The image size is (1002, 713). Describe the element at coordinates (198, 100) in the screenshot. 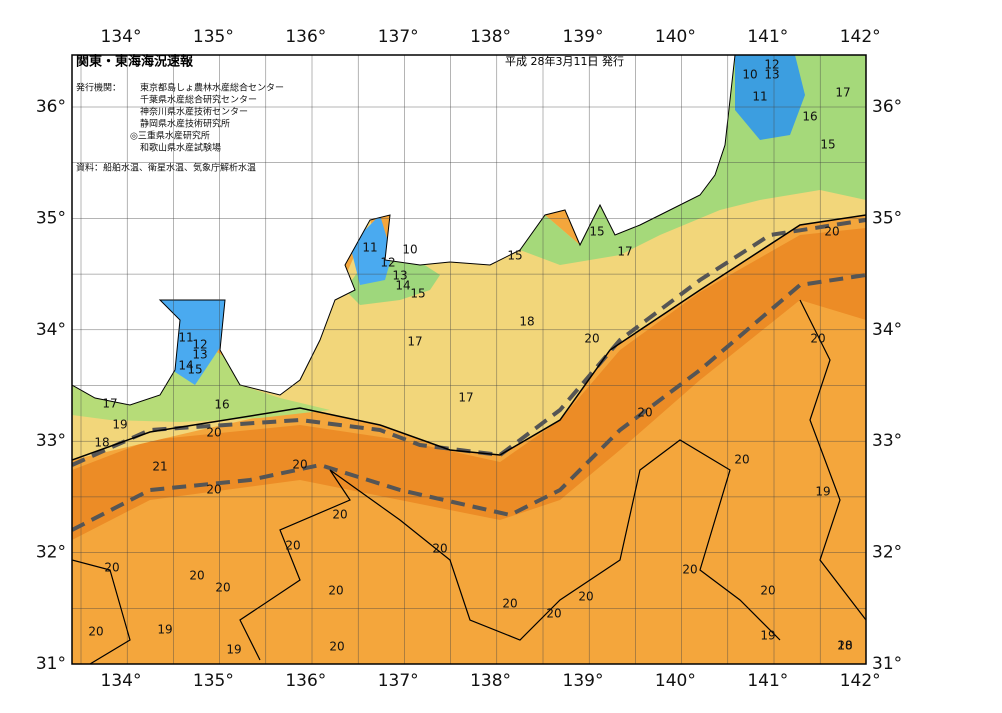

I see `issuer: 千葉県水産総合研究センター` at that location.